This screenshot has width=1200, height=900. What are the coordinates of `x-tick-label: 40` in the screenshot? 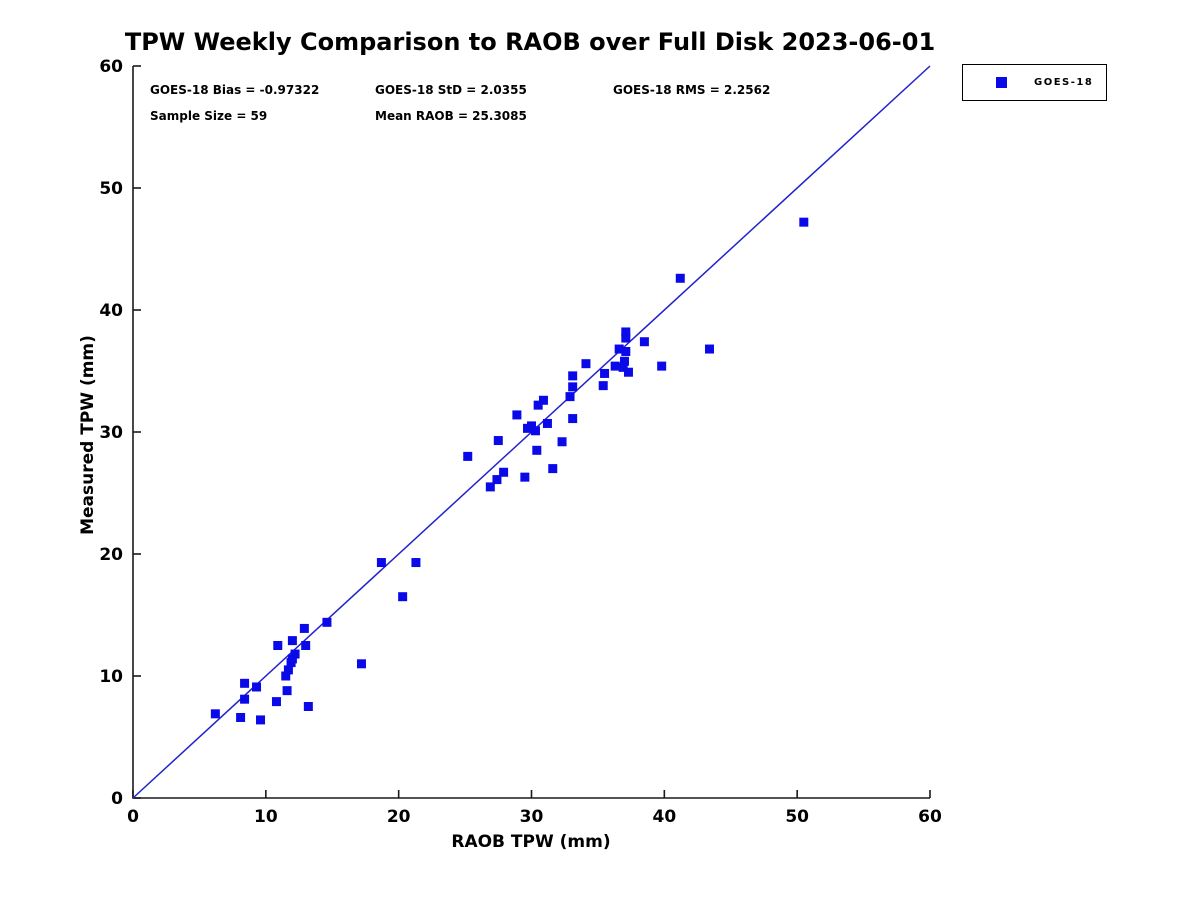 It's located at (664, 817).